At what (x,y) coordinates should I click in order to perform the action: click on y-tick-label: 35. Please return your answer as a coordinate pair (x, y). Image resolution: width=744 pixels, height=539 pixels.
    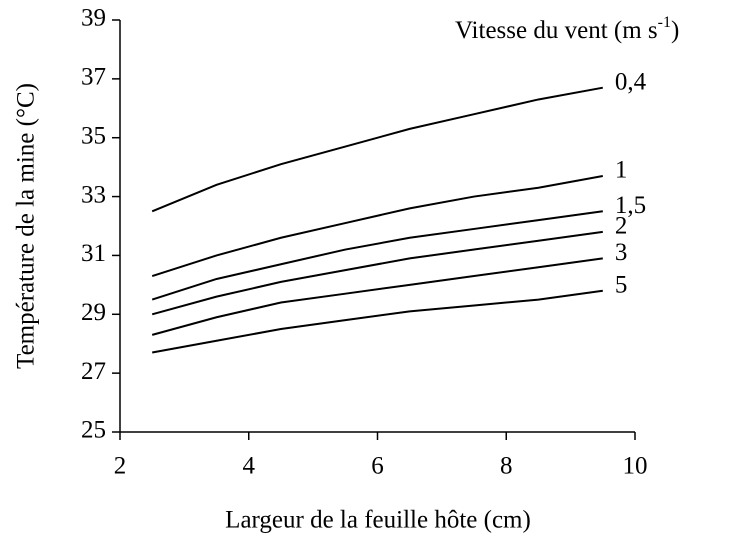
    Looking at the image, I should click on (93, 135).